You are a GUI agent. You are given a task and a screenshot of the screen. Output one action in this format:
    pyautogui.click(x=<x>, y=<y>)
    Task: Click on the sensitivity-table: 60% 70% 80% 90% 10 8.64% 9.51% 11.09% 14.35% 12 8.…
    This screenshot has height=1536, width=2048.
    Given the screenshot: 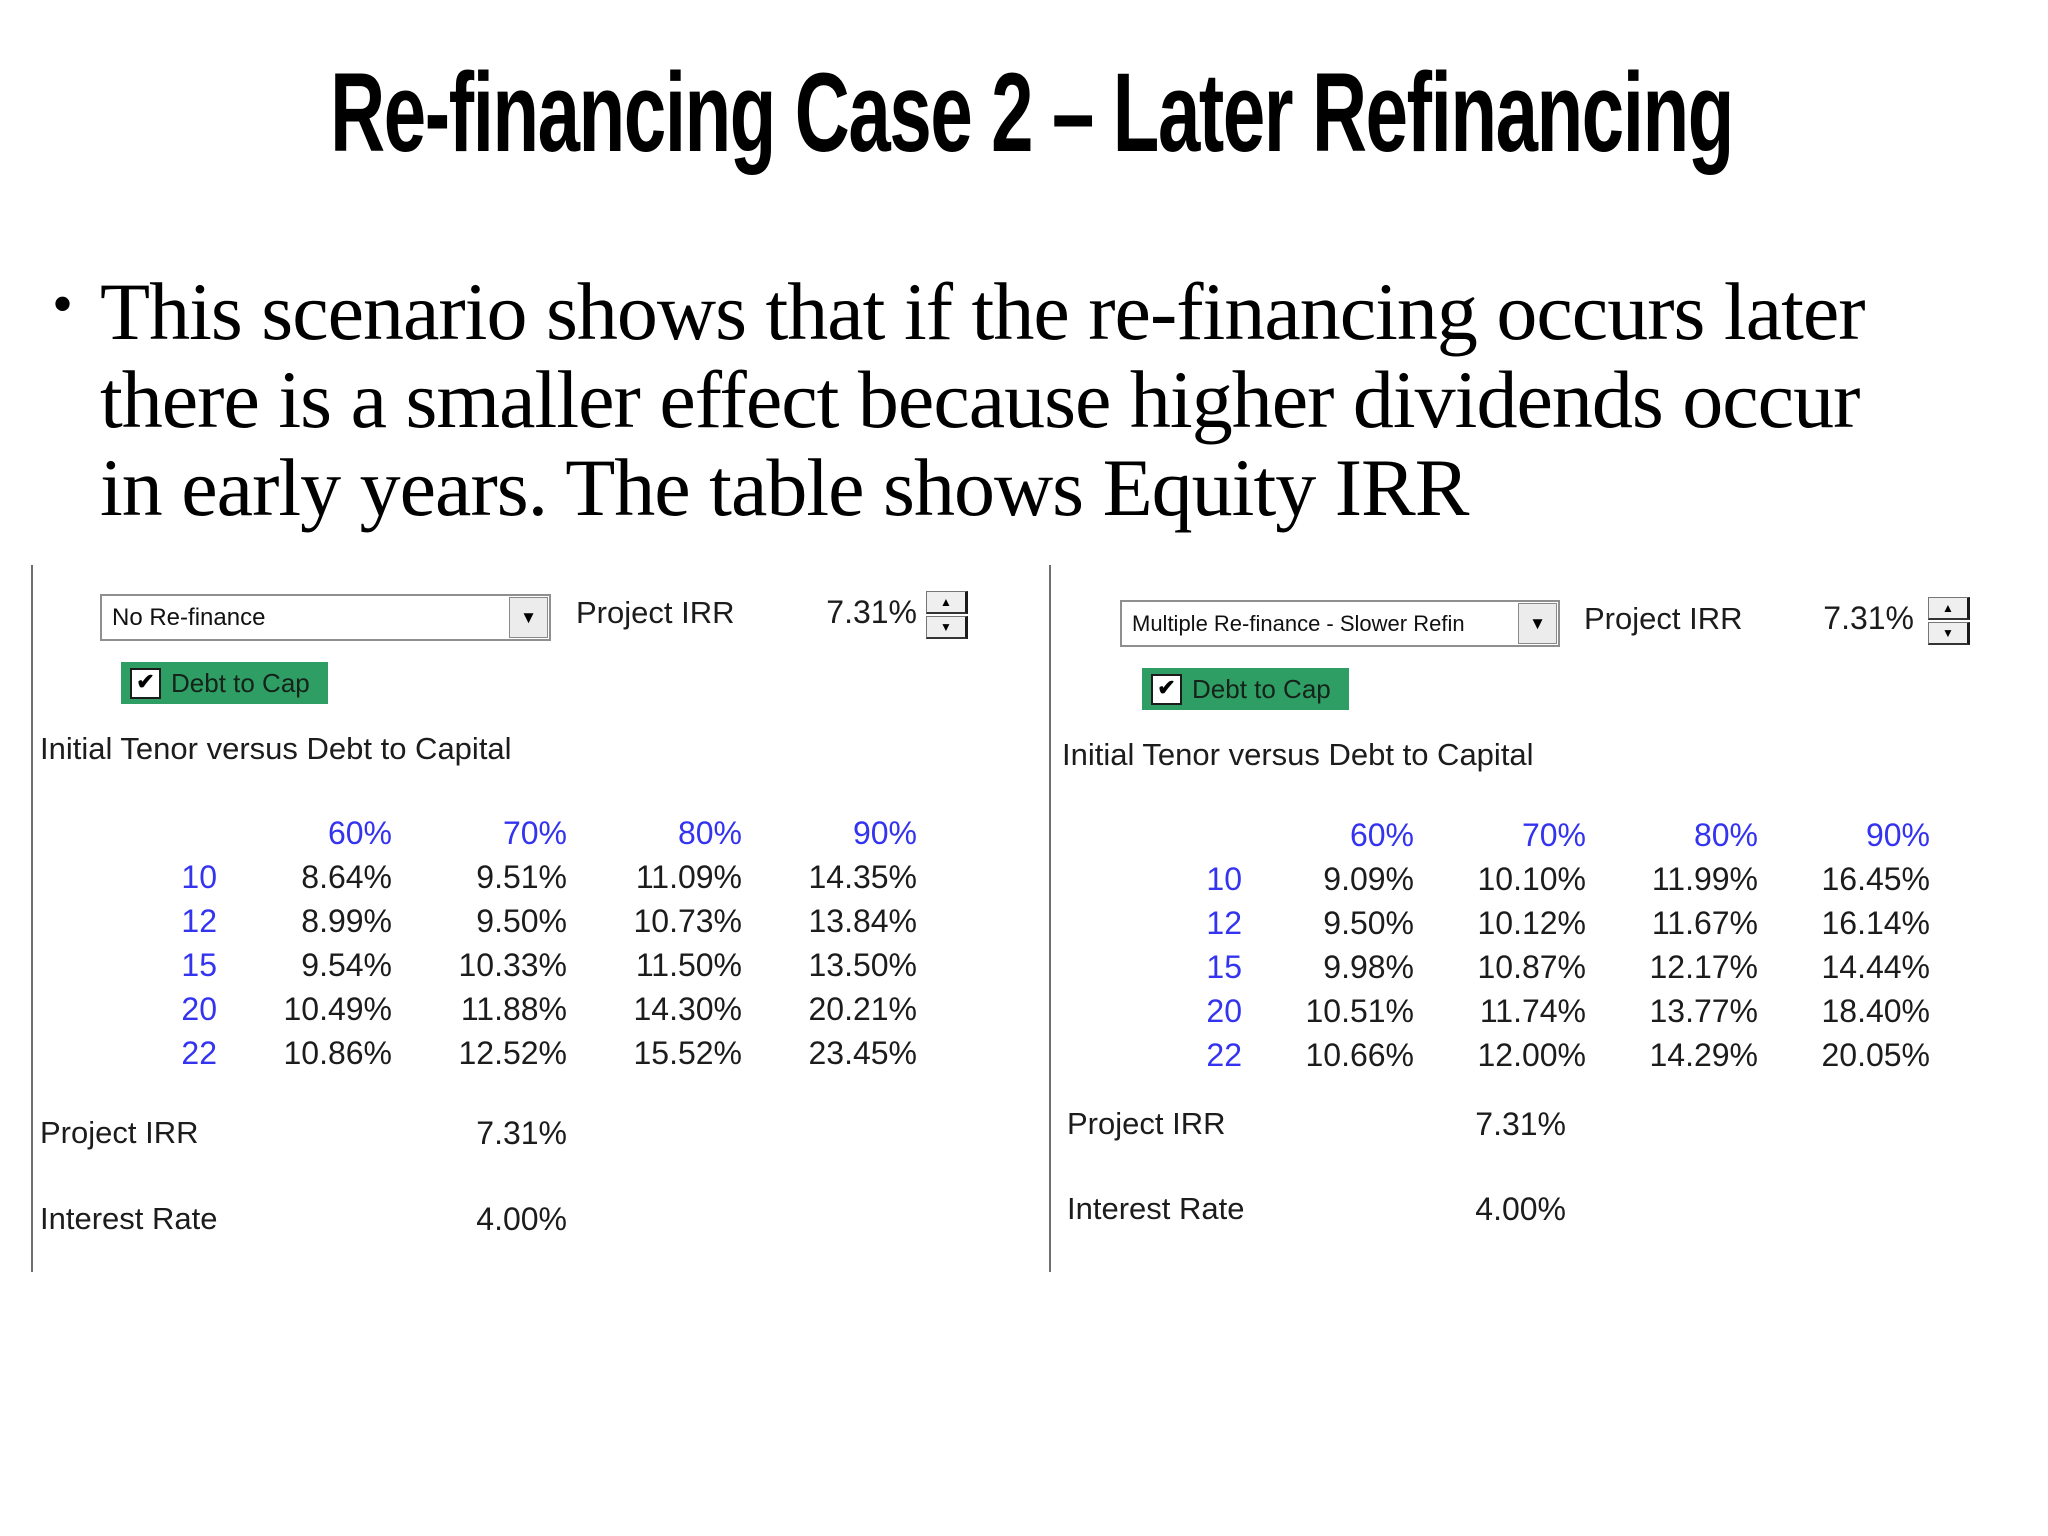 What is the action you would take?
    pyautogui.click(x=475, y=943)
    